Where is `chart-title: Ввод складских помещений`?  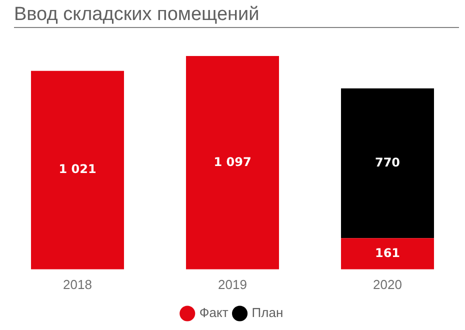 chart-title: Ввод складских помещений is located at coordinates (236, 16).